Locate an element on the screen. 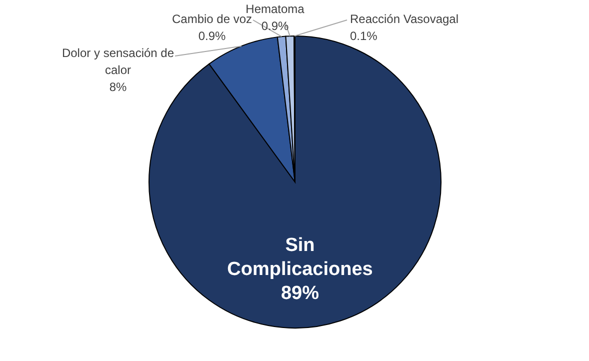 This screenshot has height=361, width=589. slice-label: Dolor y sensación de calor is located at coordinates (118, 61).